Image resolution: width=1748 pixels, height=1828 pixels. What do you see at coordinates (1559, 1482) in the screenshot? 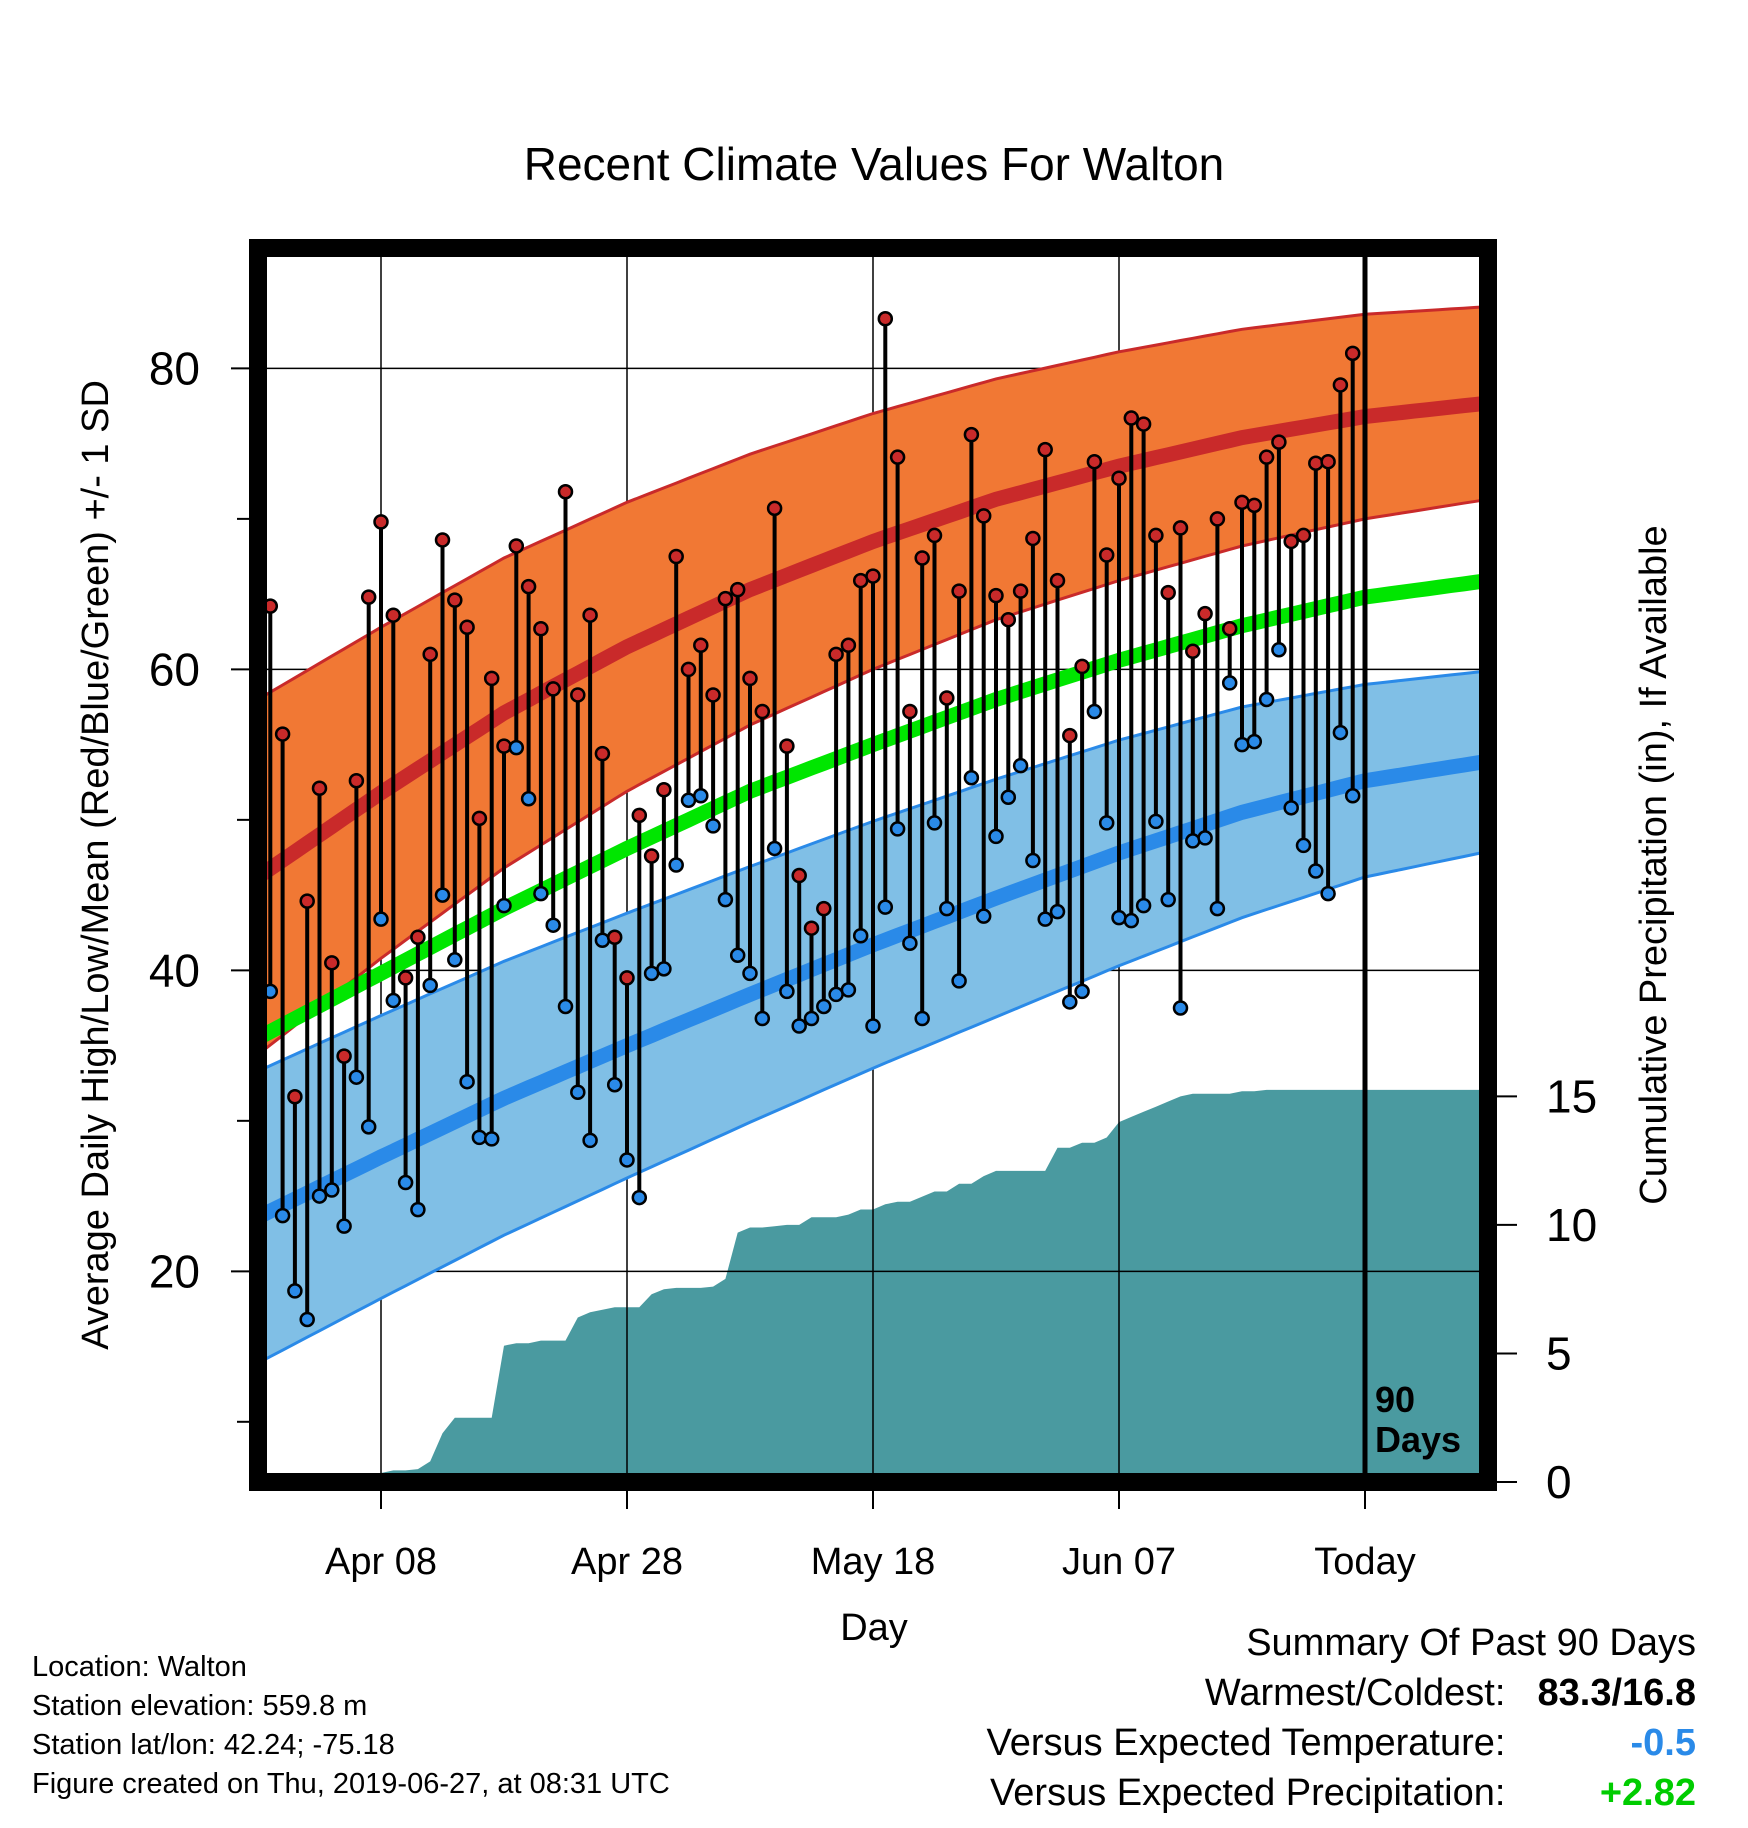
I see `y2-tick-label: 0` at bounding box center [1559, 1482].